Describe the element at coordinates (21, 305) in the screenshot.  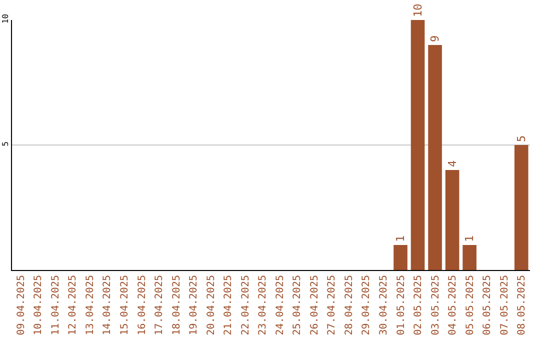
I see `x-tick-label: 09.04.2025` at that location.